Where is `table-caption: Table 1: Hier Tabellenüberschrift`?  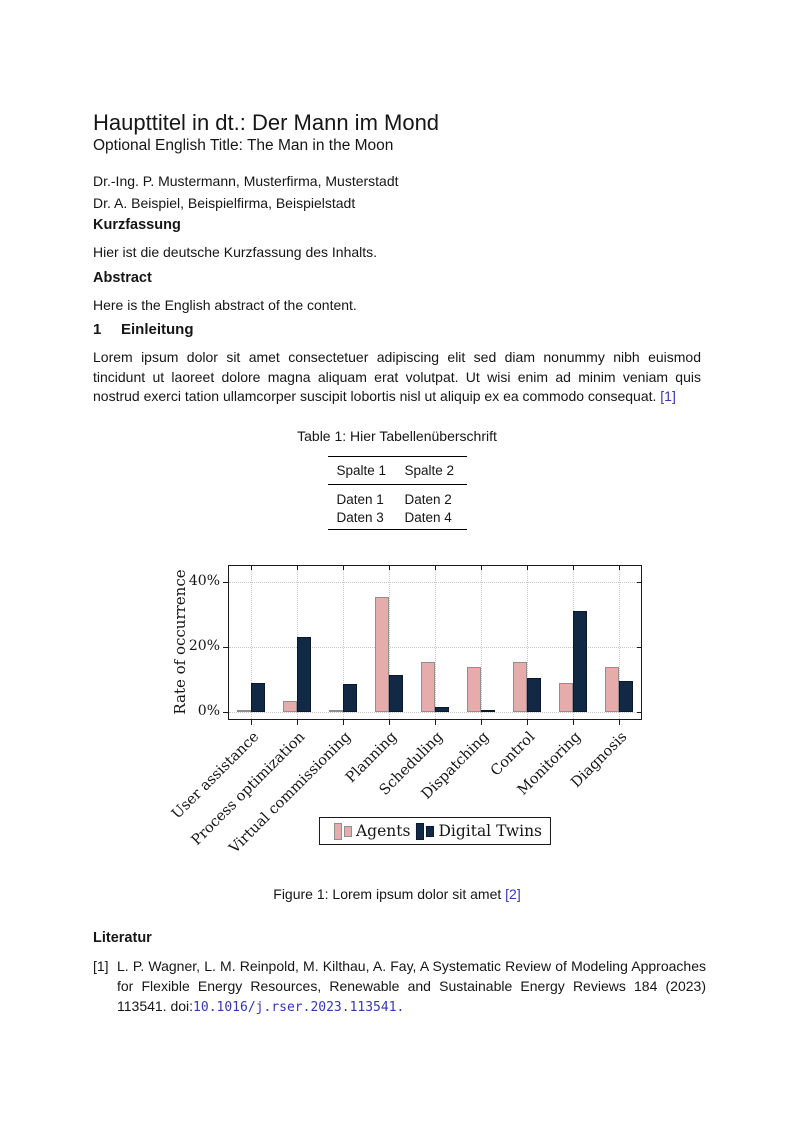
table-caption: Table 1: Hier Tabellenüberschrift is located at coordinates (397, 436).